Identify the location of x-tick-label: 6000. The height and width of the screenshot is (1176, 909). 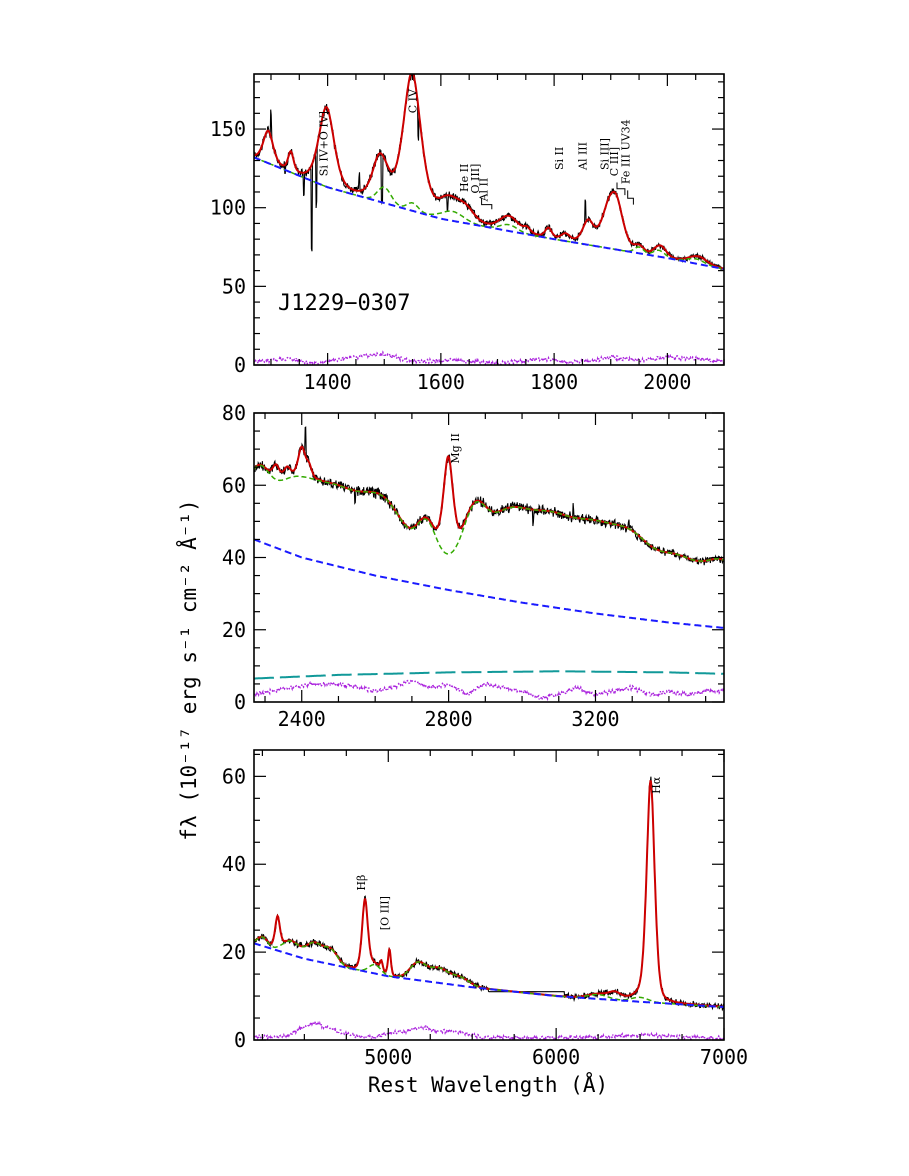
(556, 1057).